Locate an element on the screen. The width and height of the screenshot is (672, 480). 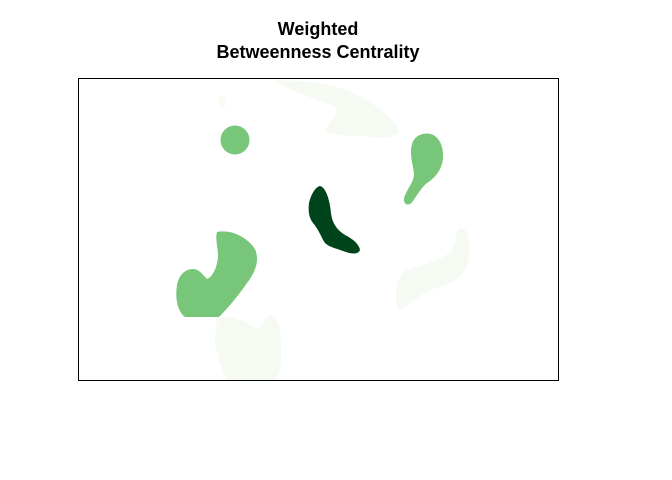
patch-top-faint is located at coordinates (337, 109).